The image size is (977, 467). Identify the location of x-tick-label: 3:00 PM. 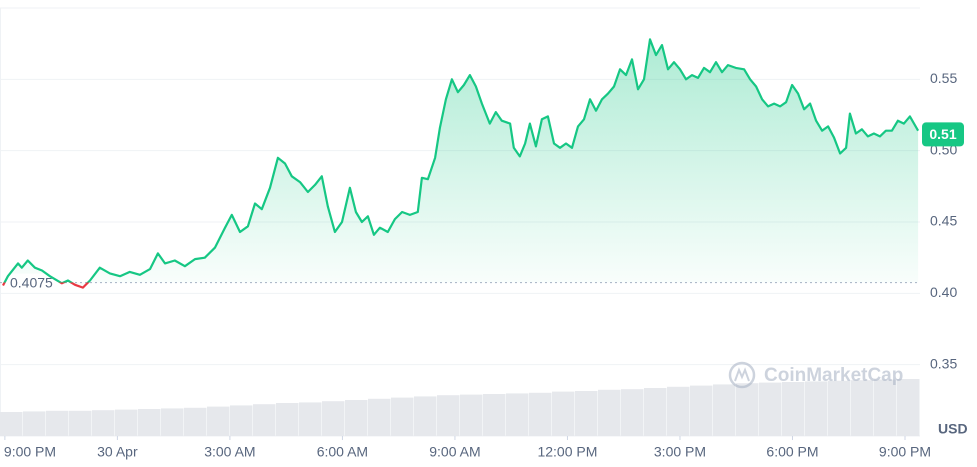
(680, 452).